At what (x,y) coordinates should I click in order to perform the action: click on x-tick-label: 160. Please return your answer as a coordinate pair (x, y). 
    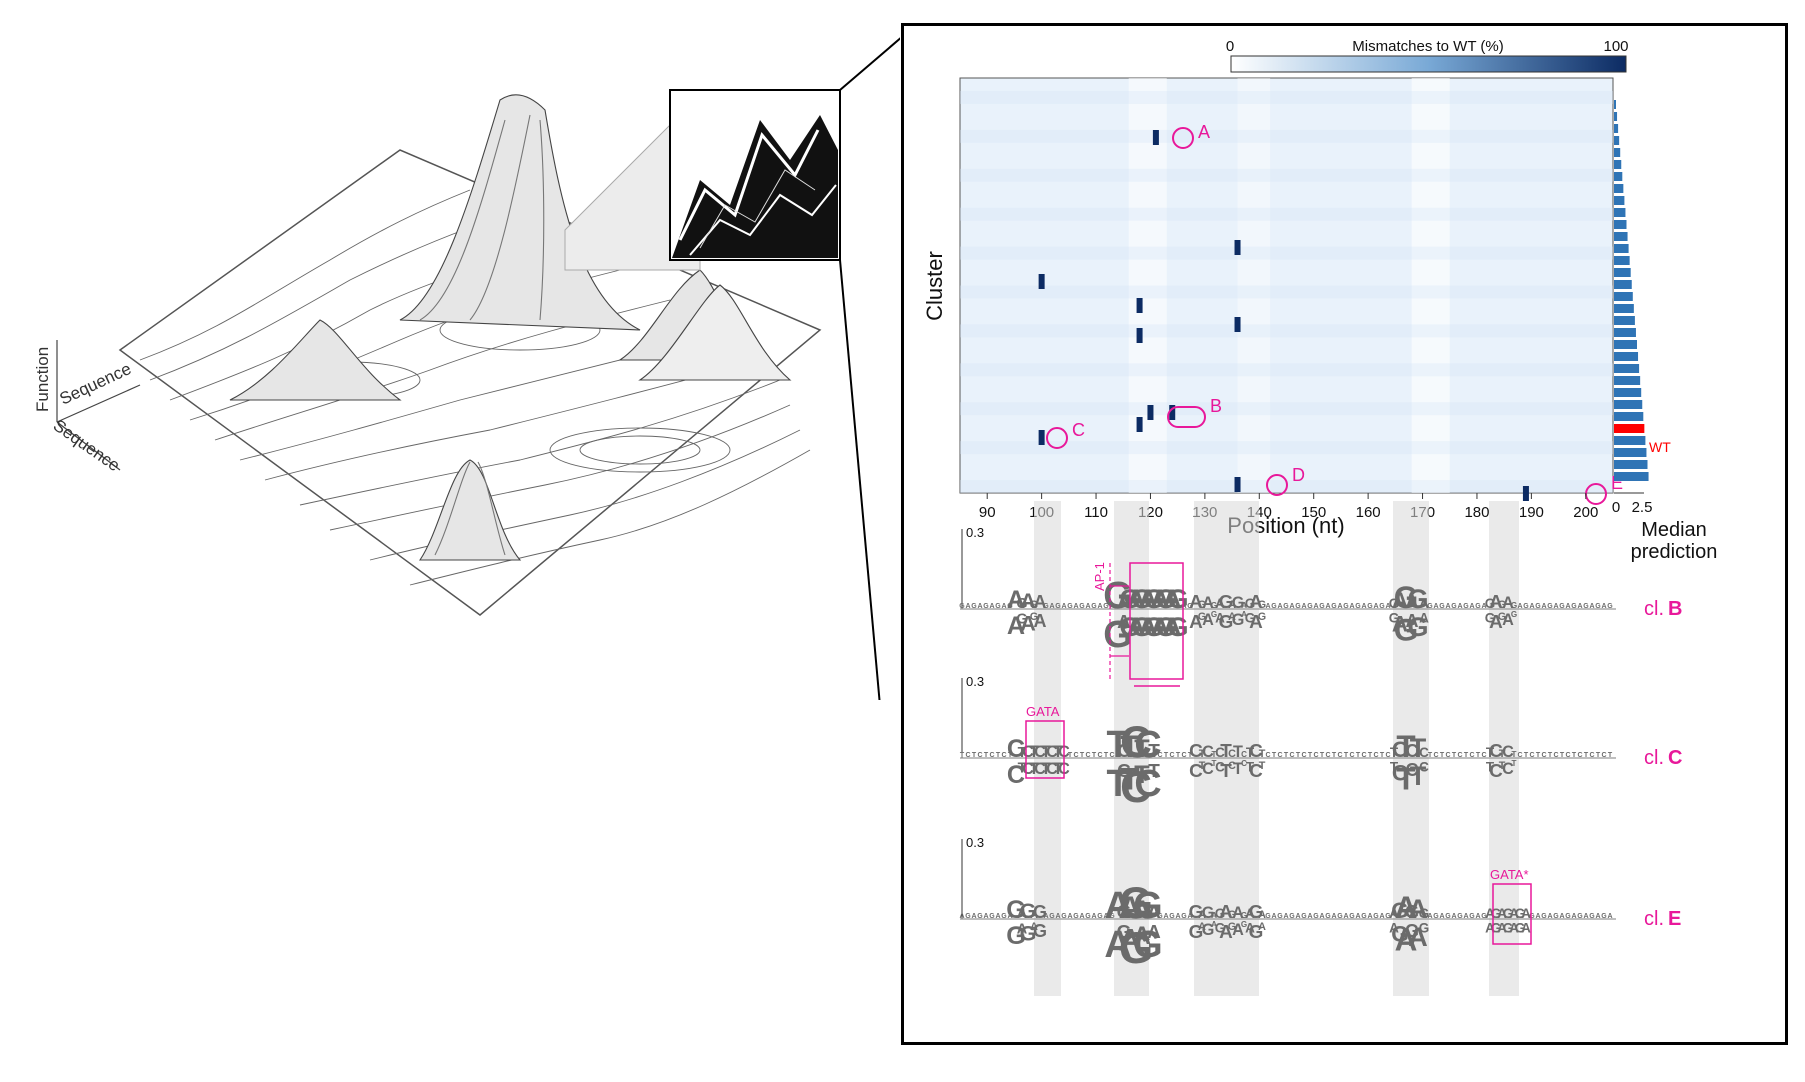
    Looking at the image, I should click on (1368, 512).